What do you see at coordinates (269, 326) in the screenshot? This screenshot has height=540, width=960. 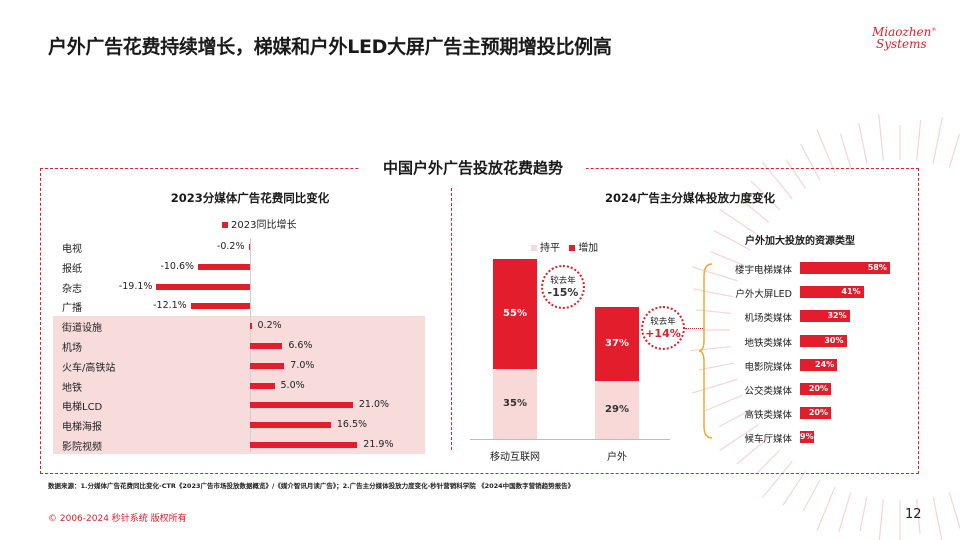 I see `chart1-value-label: 0.2%` at bounding box center [269, 326].